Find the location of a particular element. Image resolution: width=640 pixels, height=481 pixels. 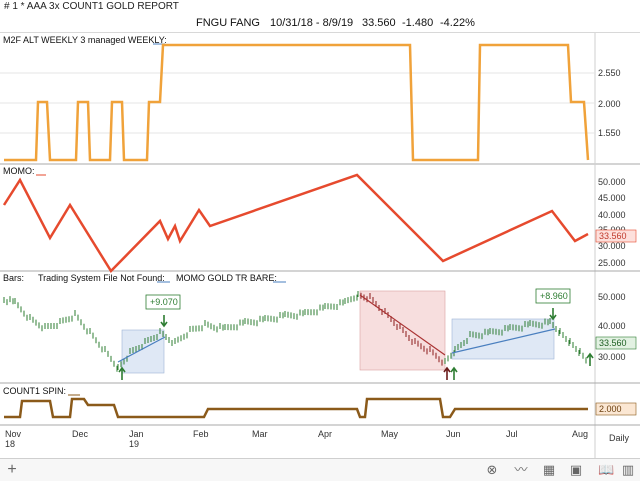

month-jan: Jan is located at coordinates (136, 434).